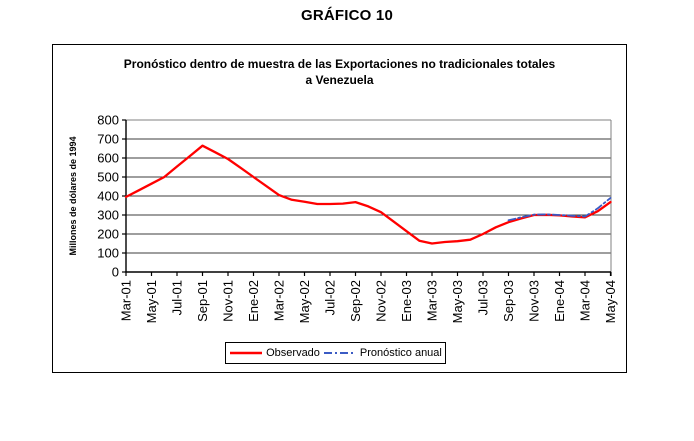 The image size is (694, 441). I want to click on legend-box: Observado Pronóstico anual, so click(335, 353).